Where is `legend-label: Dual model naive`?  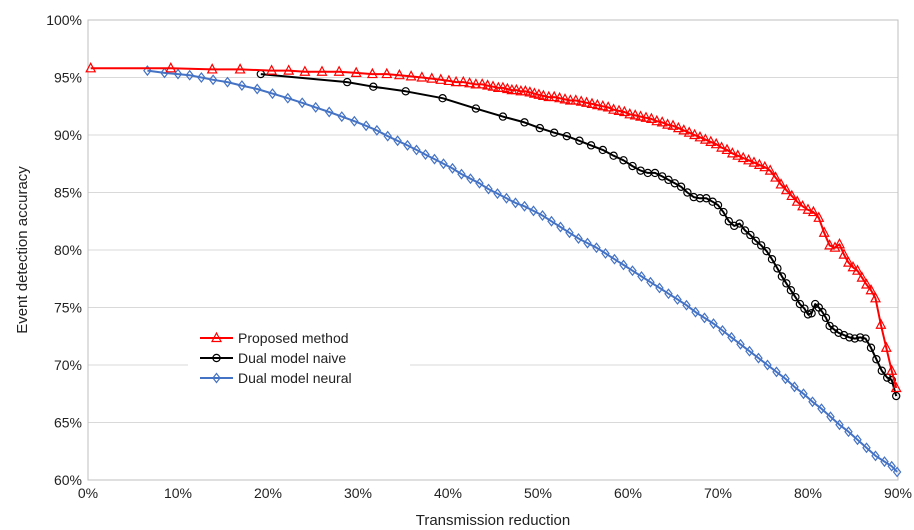 legend-label: Dual model naive is located at coordinates (292, 358).